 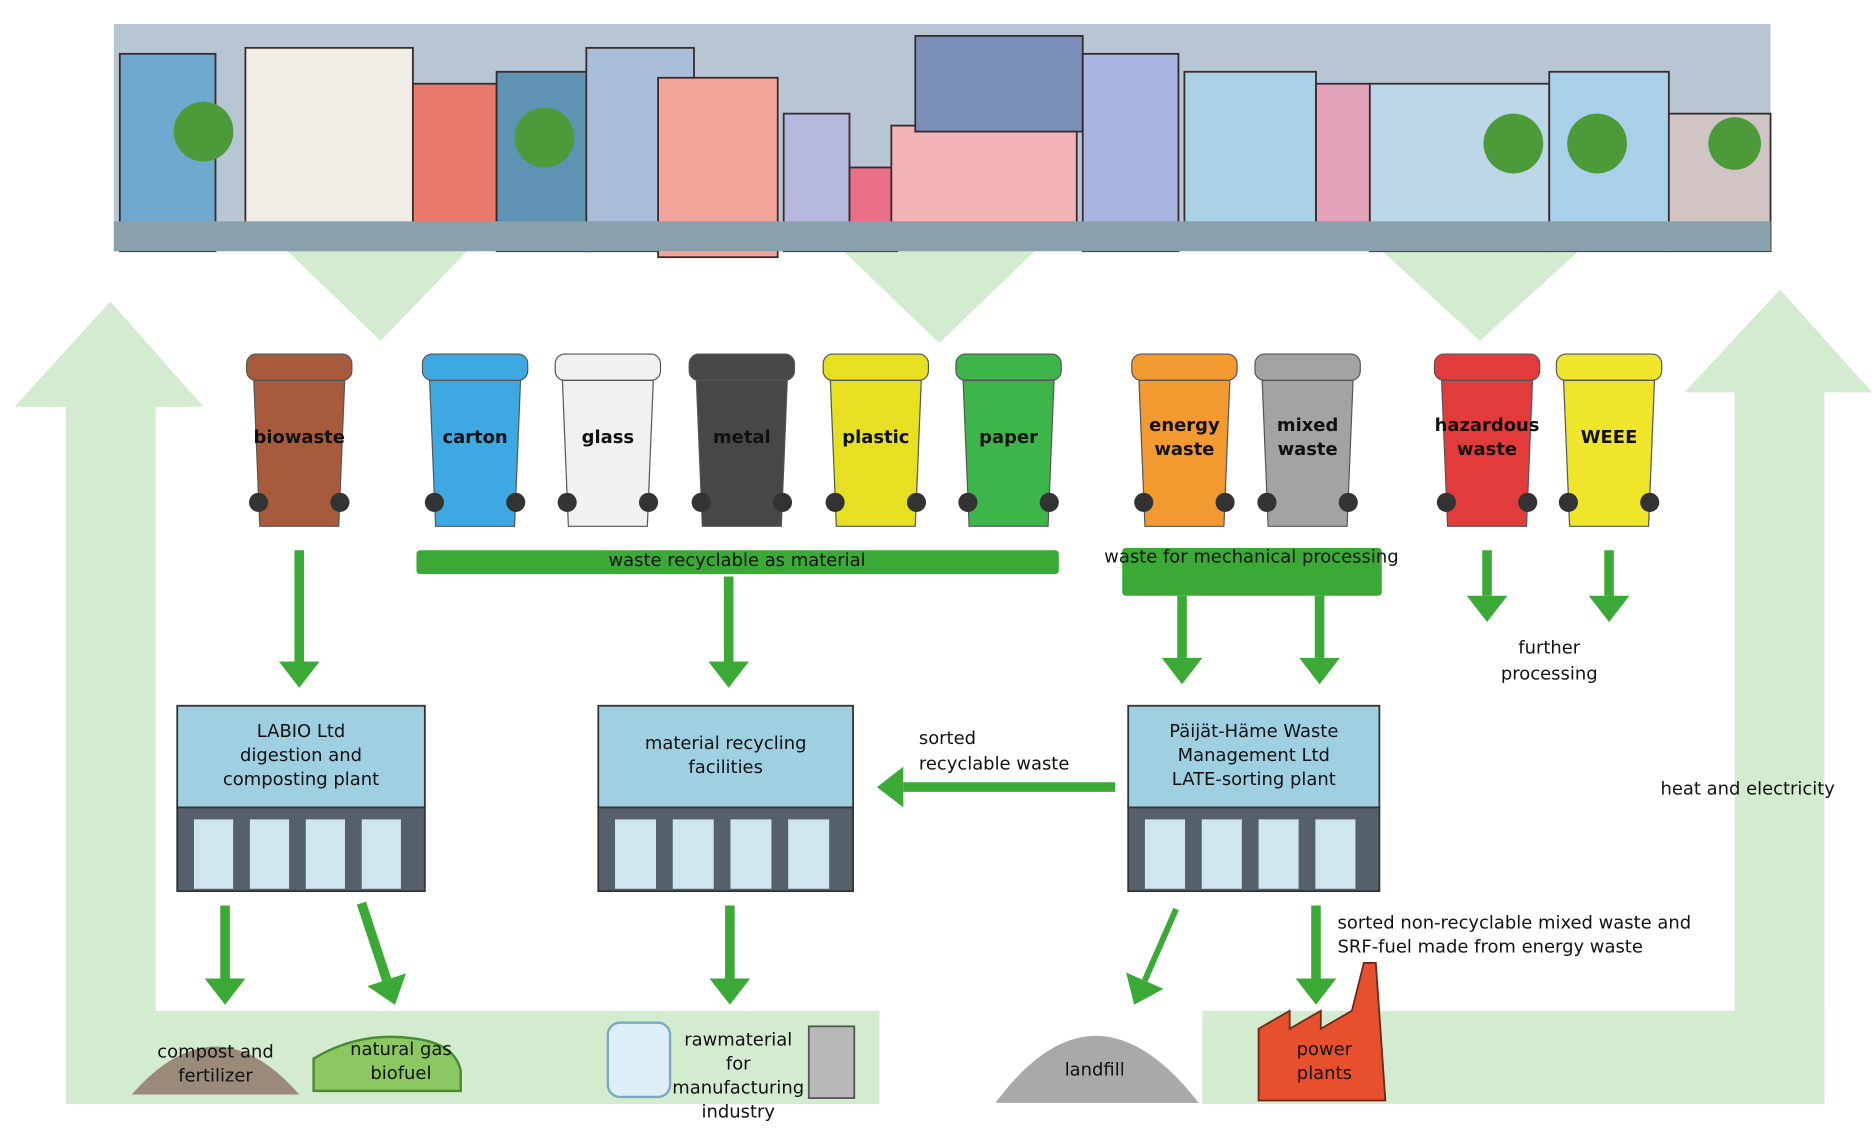 I want to click on output-label: plants, so click(x=1324, y=1073).